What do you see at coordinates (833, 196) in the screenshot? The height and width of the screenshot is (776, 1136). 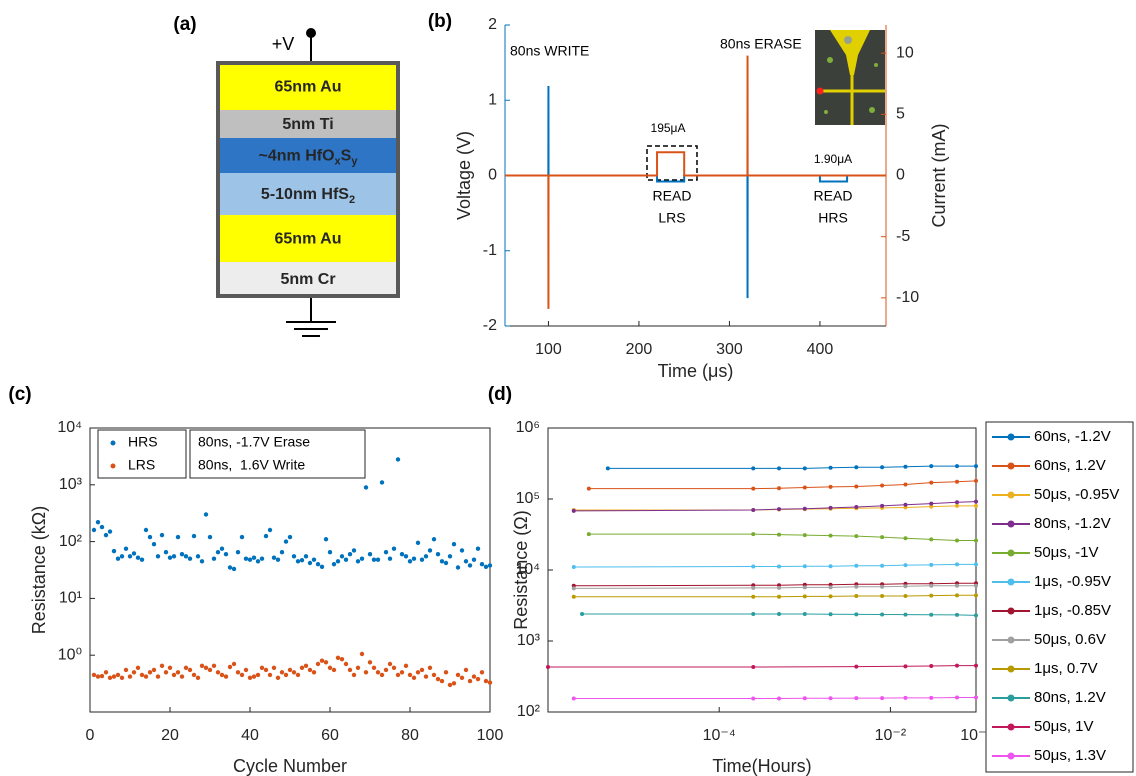 I see `annotation: READ` at bounding box center [833, 196].